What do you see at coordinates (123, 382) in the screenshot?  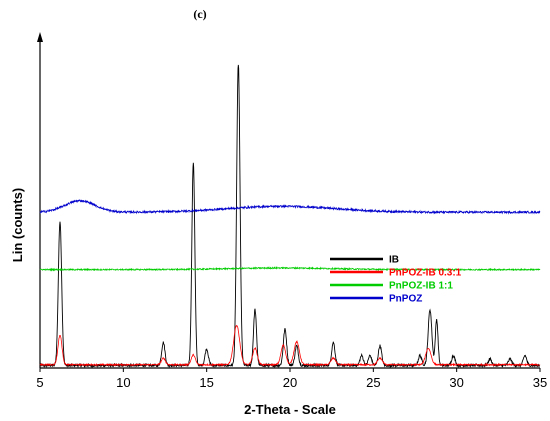 I see `x-tick-label: 10` at bounding box center [123, 382].